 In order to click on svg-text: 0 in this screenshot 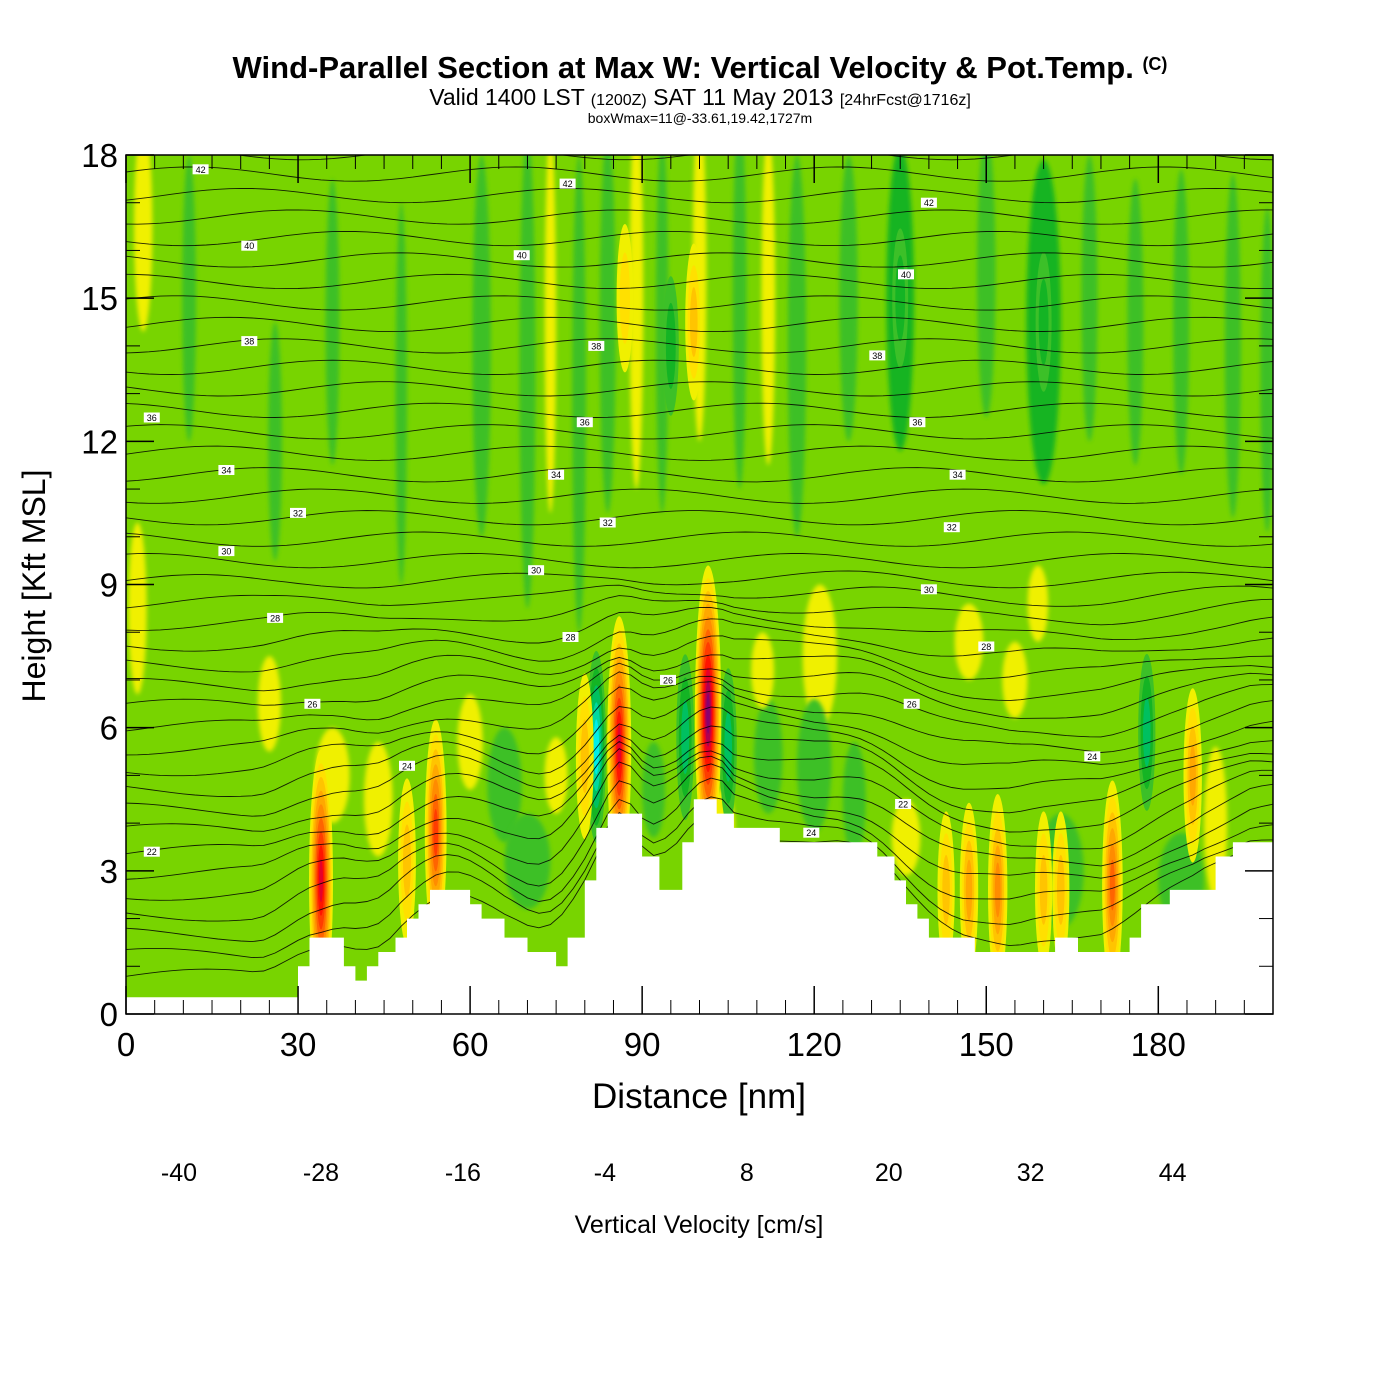, I will do `click(126, 1044)`.